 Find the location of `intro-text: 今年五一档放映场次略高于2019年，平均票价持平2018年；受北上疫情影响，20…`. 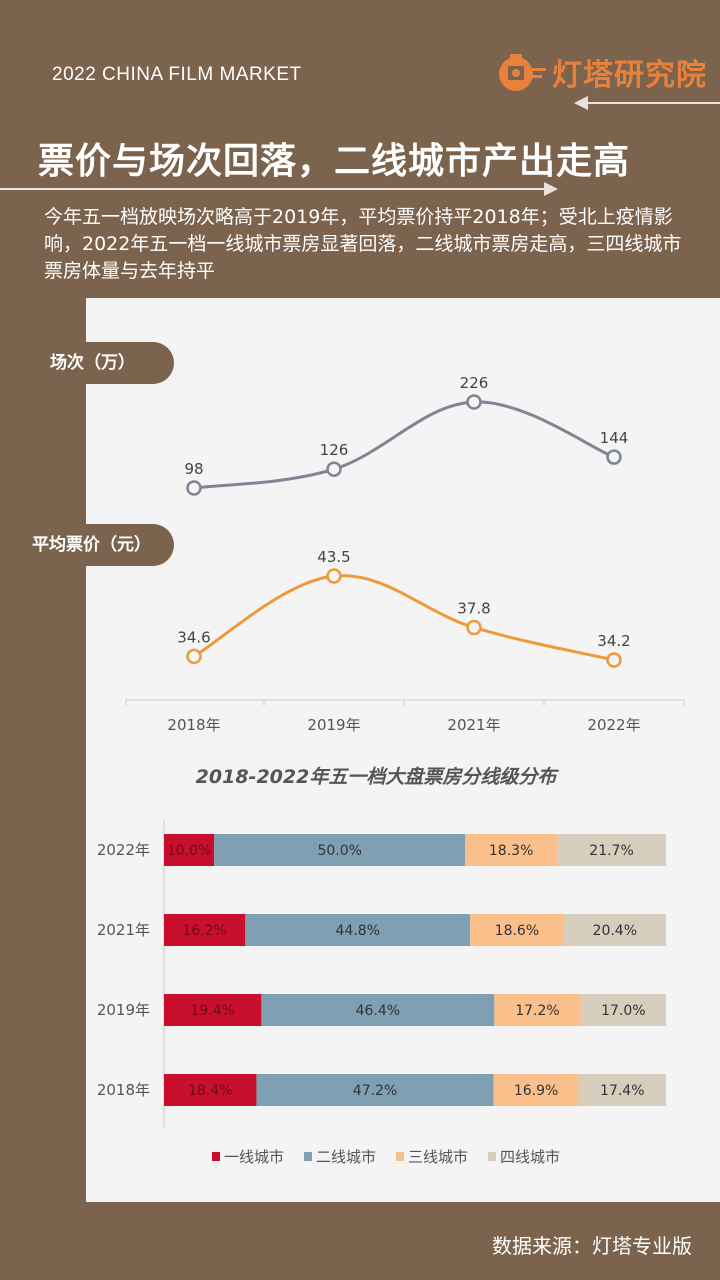

intro-text: 今年五一档放映场次略高于2019年，平均票价持平2018年；受北上疫情影响，20… is located at coordinates (363, 244).